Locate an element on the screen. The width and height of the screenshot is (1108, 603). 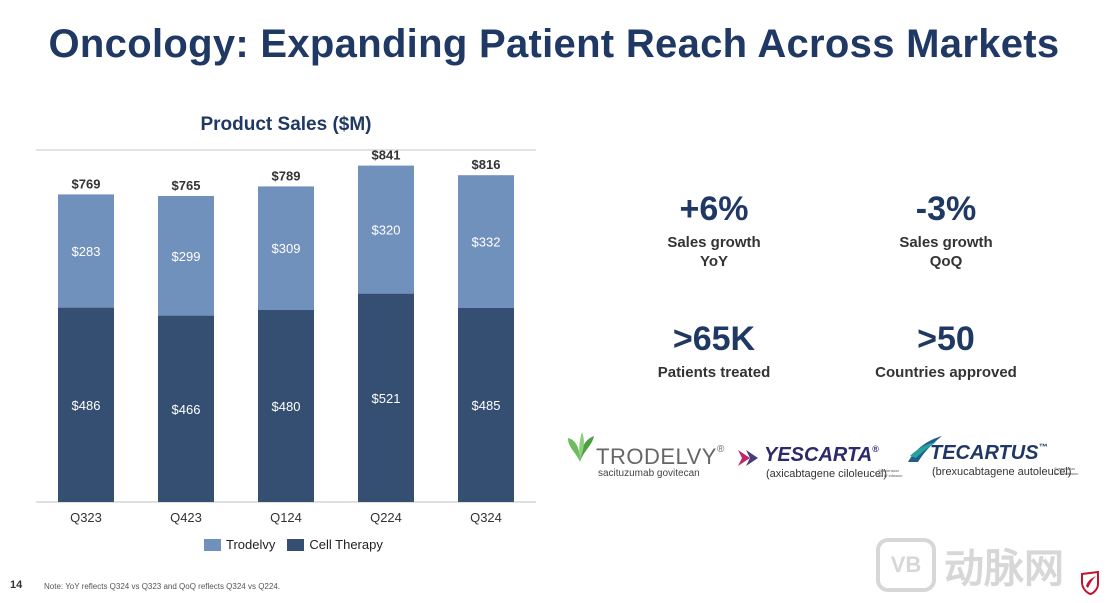
bar-cell-therapy-q423 is located at coordinates (186, 408).